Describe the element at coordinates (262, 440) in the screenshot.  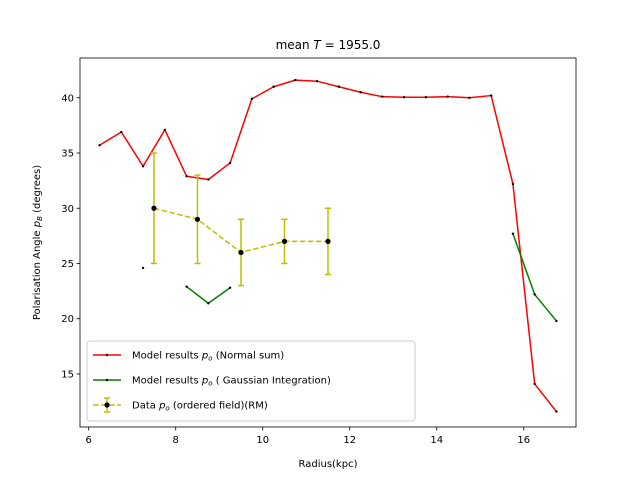
I see `x-tick-label: 10` at that location.